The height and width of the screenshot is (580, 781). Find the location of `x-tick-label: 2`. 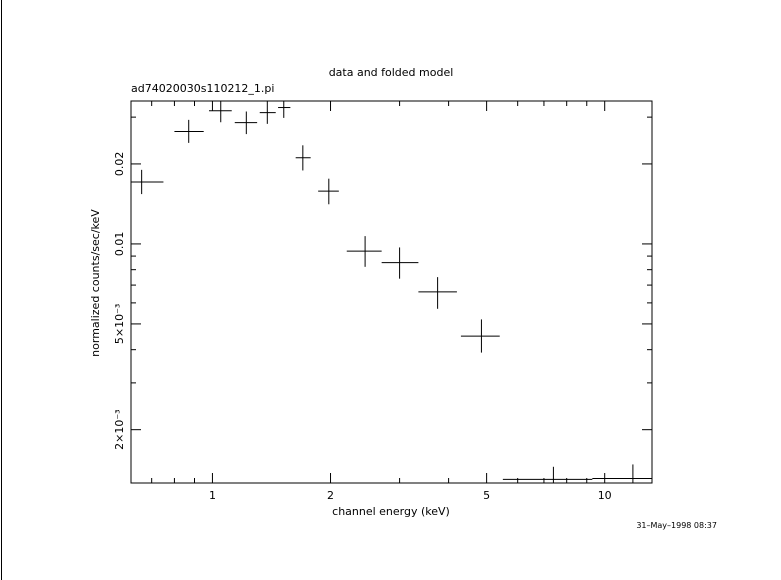

x-tick-label: 2 is located at coordinates (330, 495).